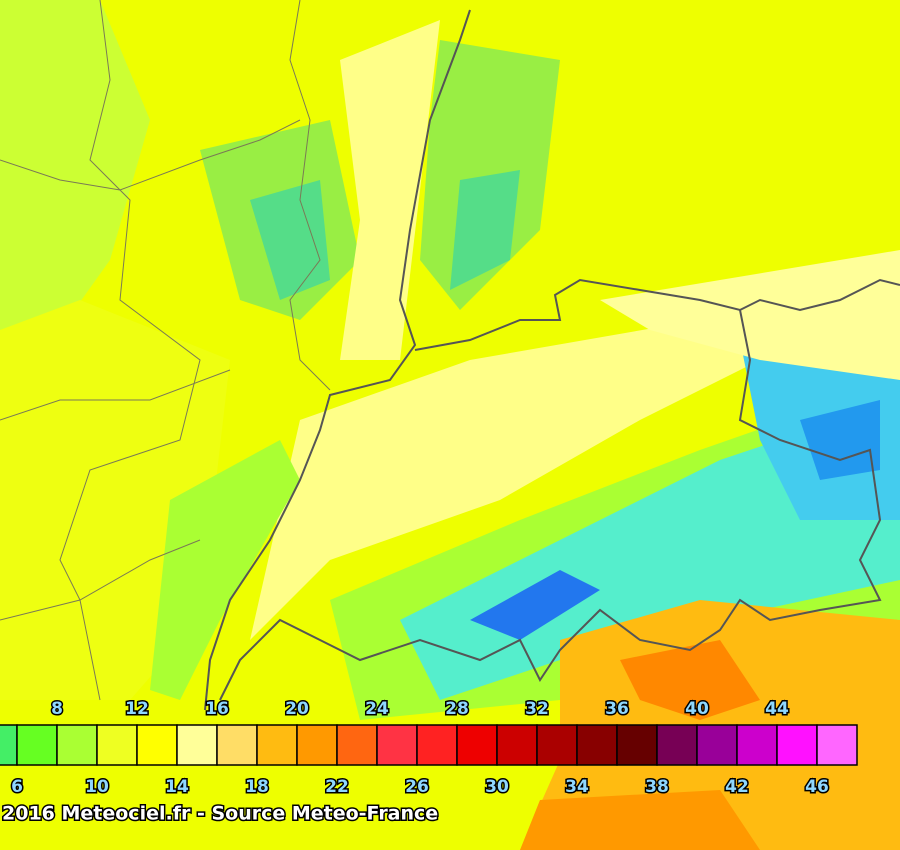 The image size is (900, 850). Describe the element at coordinates (817, 787) in the screenshot. I see `legend-label: 46` at that location.